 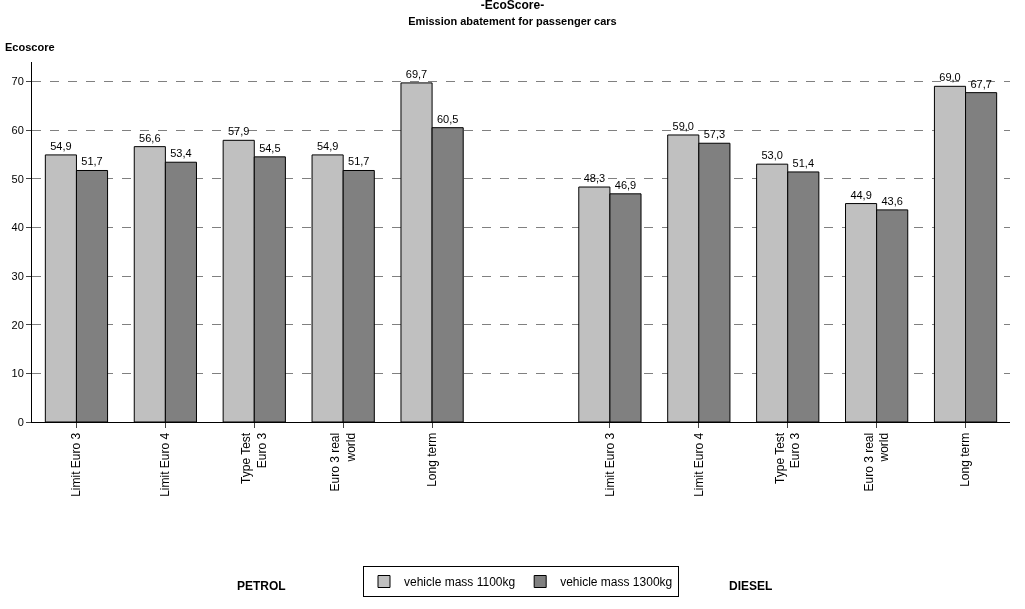 What do you see at coordinates (512, 20) in the screenshot?
I see `chart-subtitle: Emission abatement for passenger cars` at bounding box center [512, 20].